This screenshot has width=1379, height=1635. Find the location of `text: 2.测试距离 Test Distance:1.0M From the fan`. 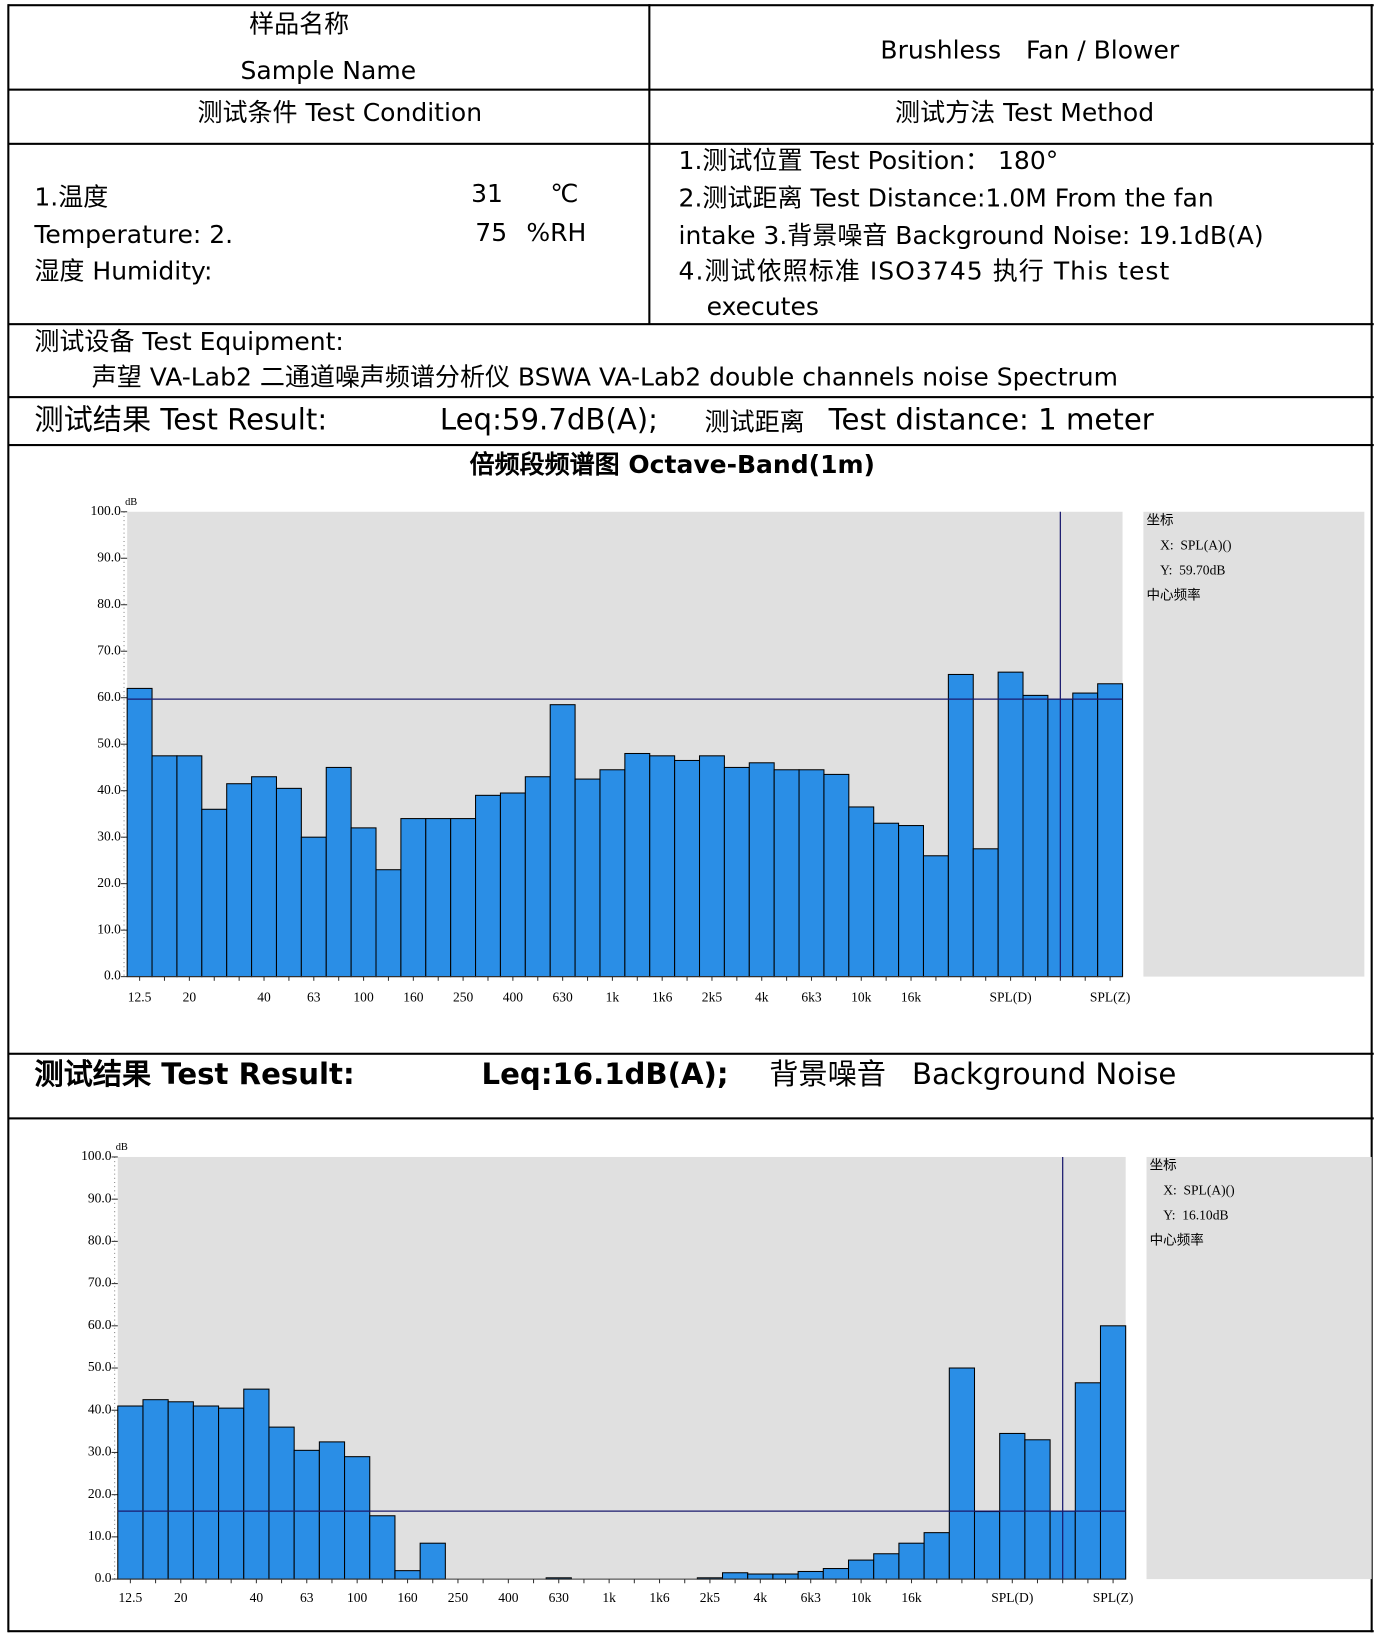

text: 2.测试距离 Test Distance:1.0M From the fan is located at coordinates (946, 198).